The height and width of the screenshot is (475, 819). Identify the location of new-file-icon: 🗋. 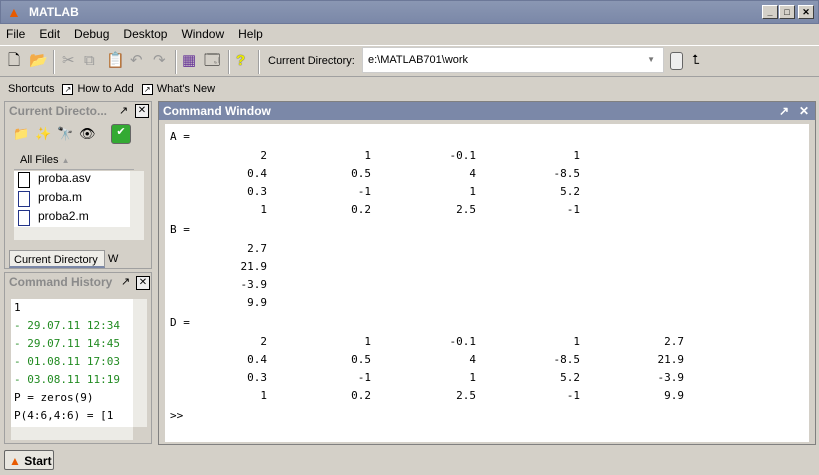
(14, 60).